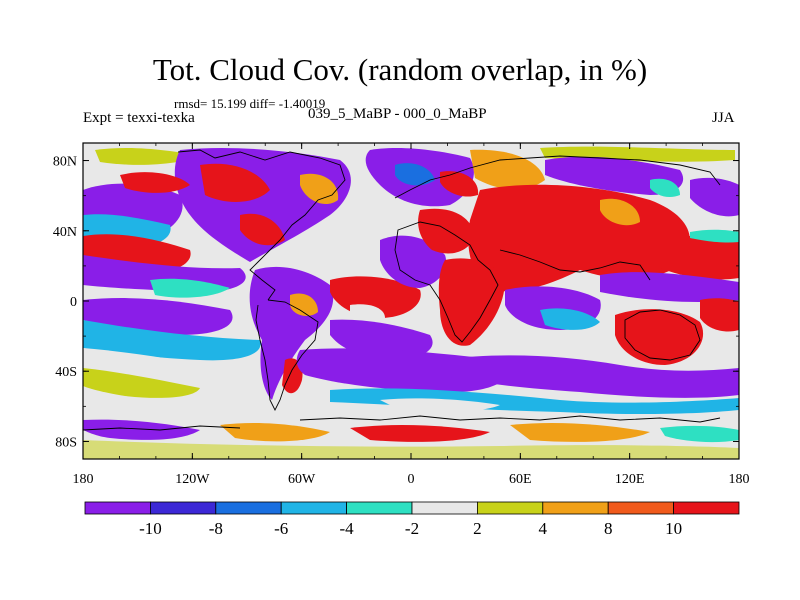 Image resolution: width=800 pixels, height=600 pixels. Describe the element at coordinates (477, 528) in the screenshot. I see `colorbar-label: 2` at that location.